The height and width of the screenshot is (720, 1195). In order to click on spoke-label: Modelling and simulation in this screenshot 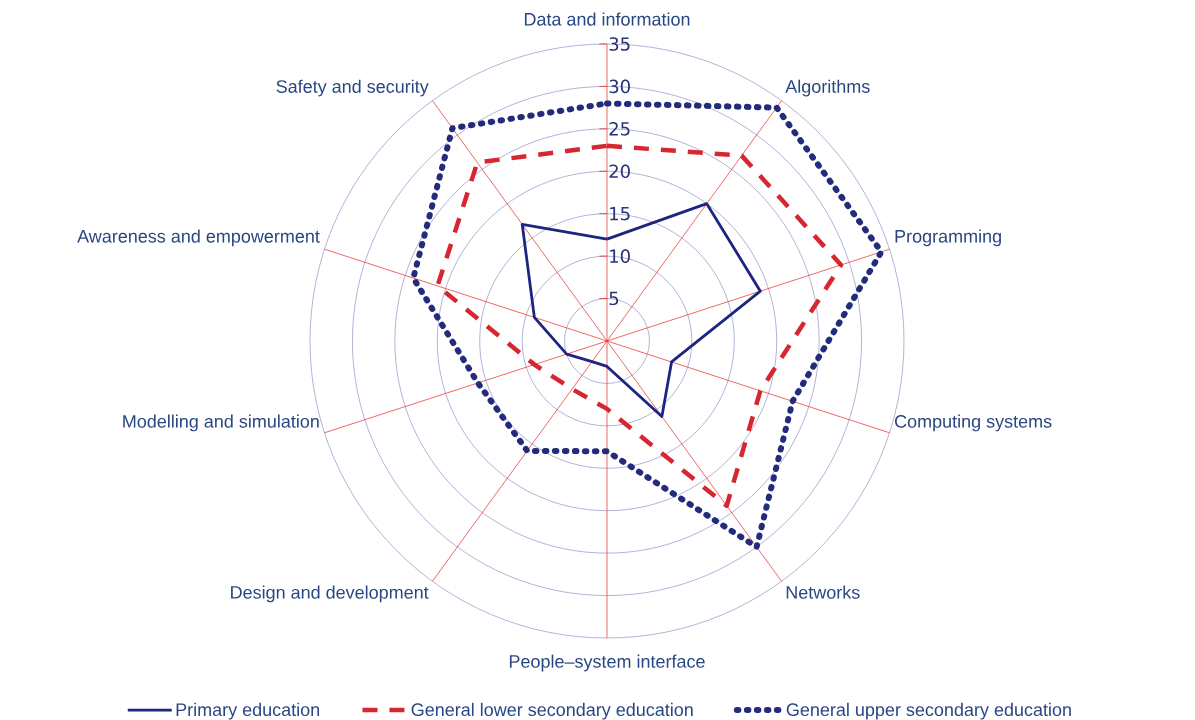, I will do `click(221, 423)`.